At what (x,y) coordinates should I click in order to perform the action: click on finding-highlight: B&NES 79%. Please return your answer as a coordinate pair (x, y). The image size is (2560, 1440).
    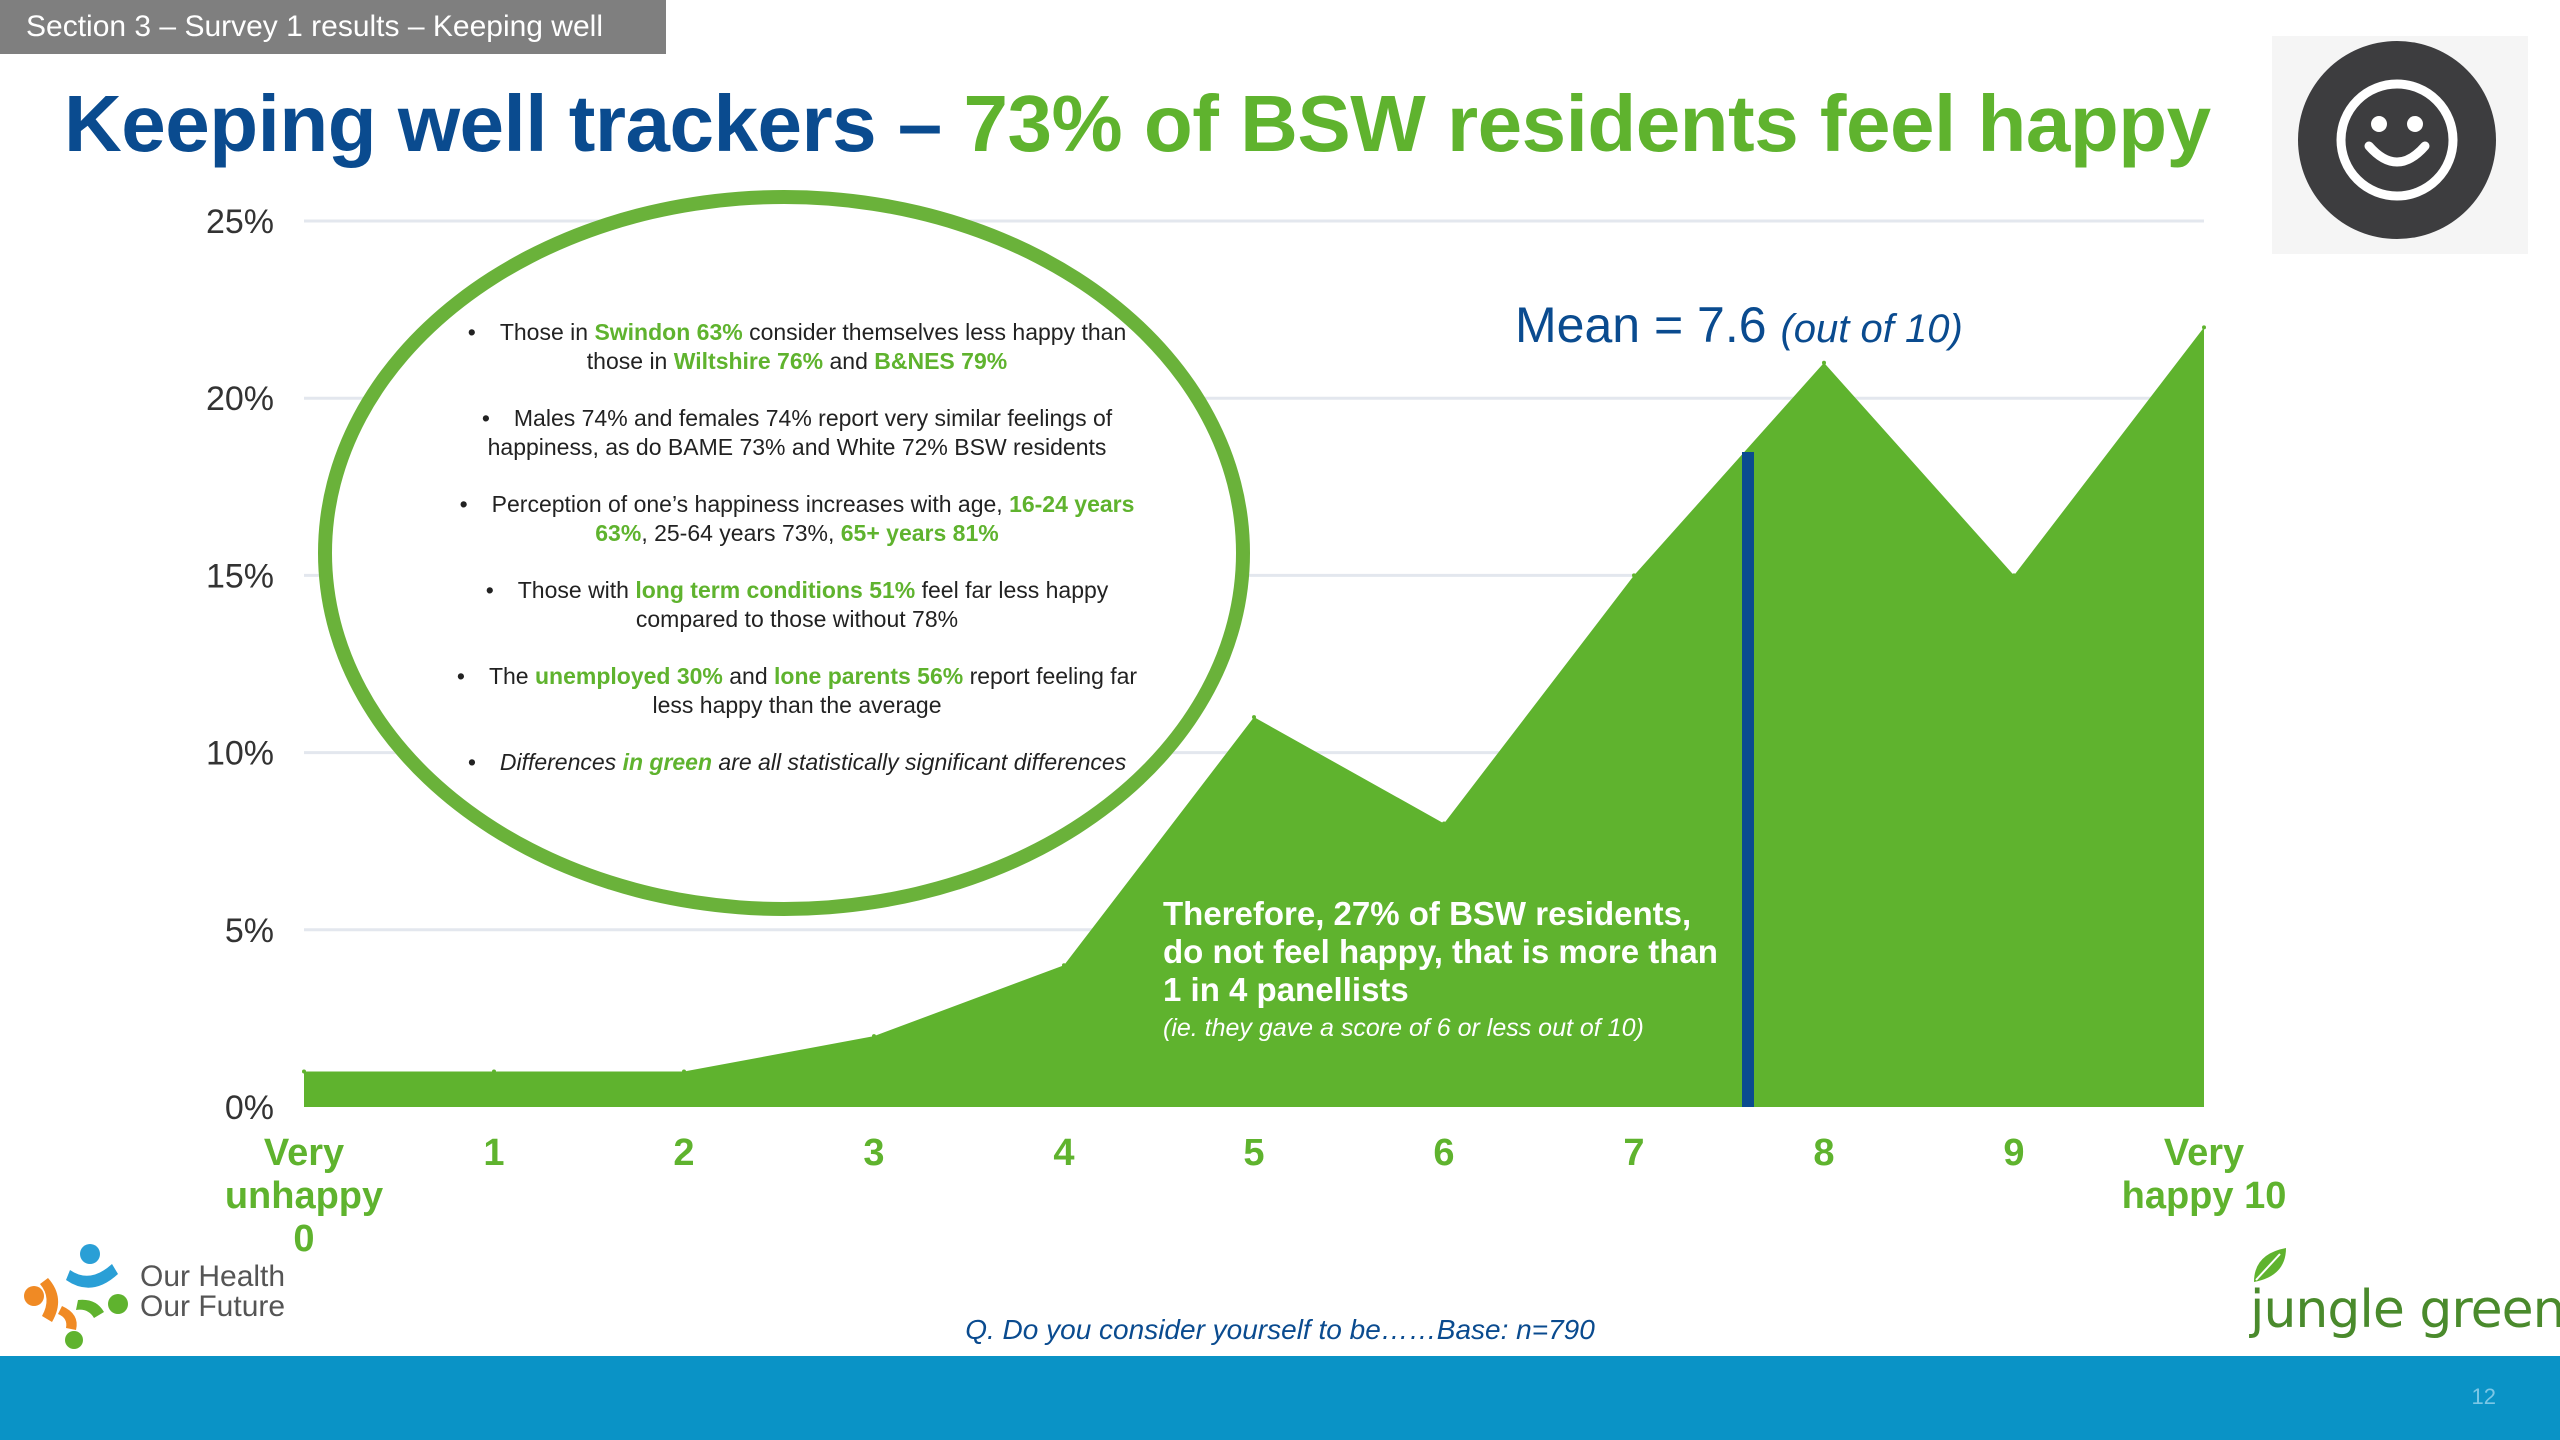
    Looking at the image, I should click on (941, 361).